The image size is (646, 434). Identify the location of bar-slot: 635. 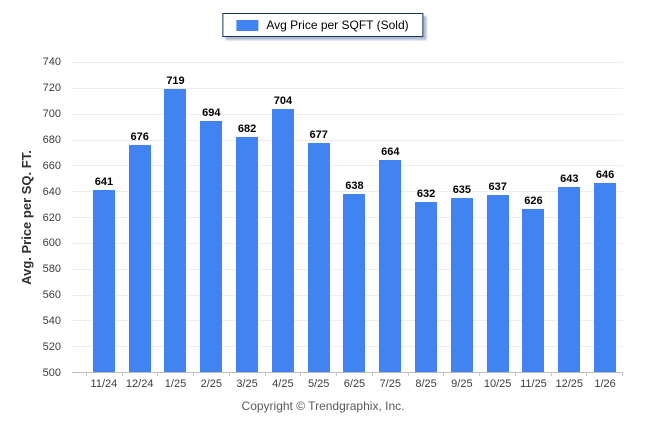
(462, 217).